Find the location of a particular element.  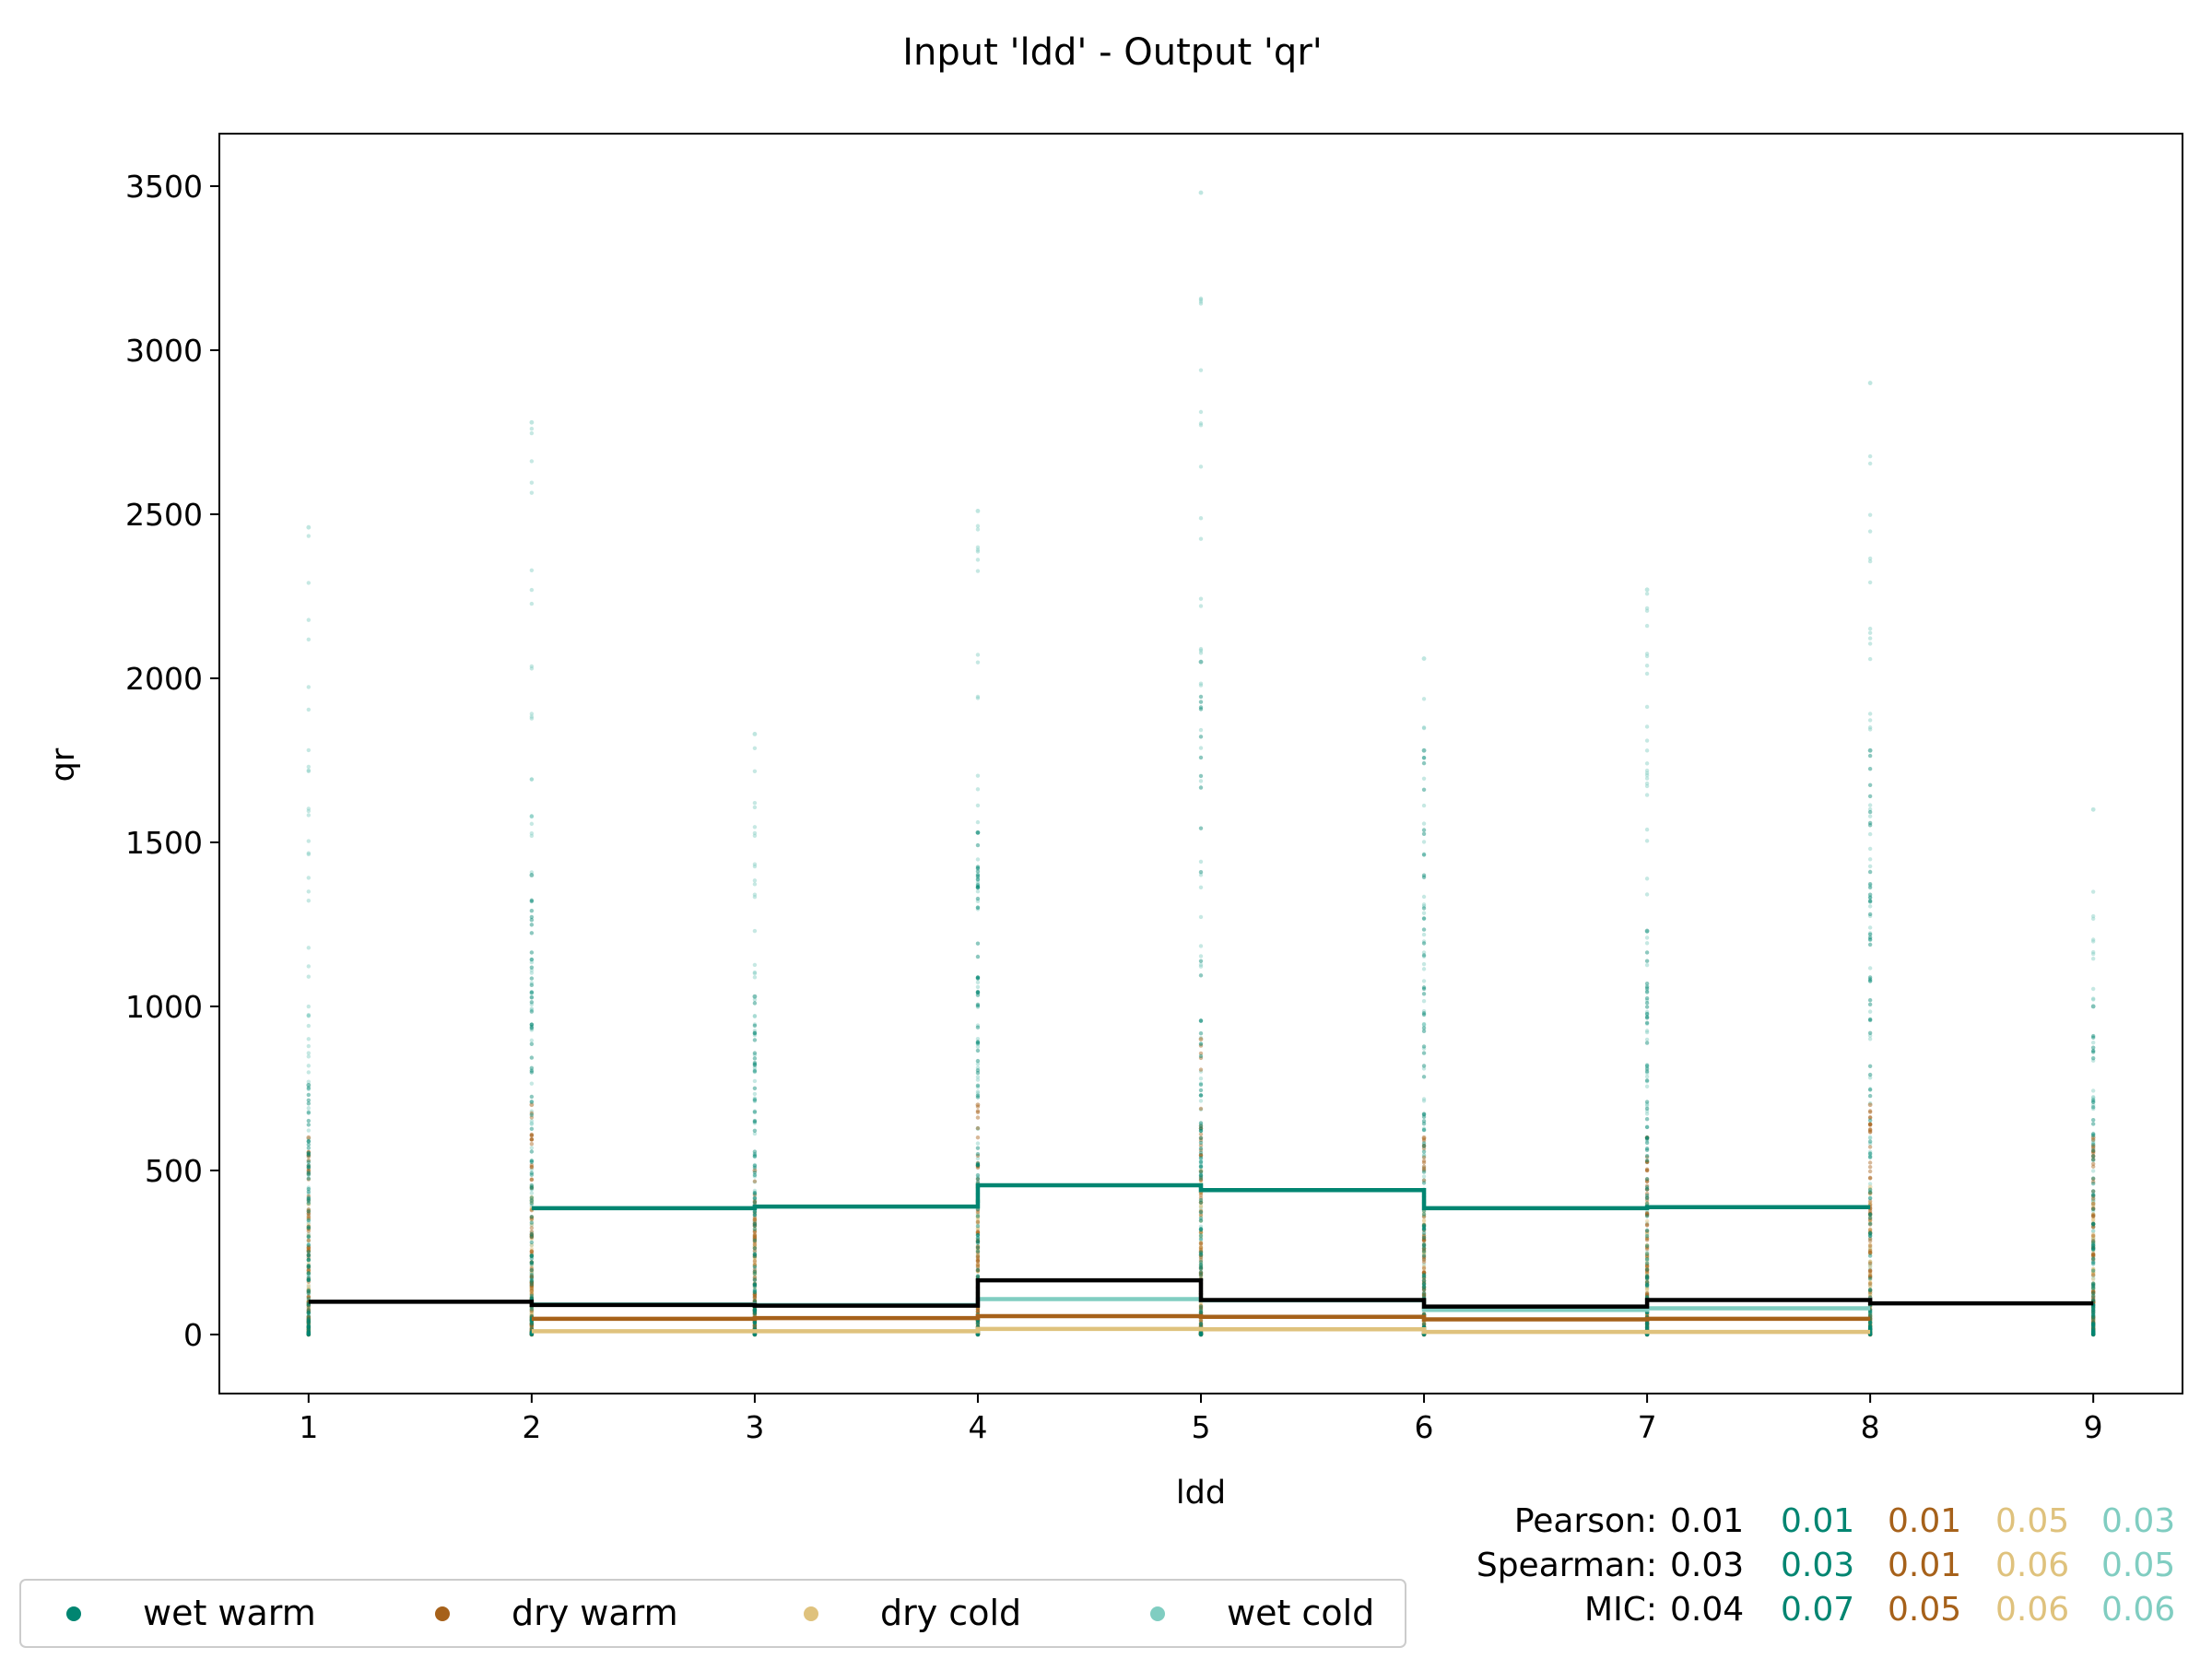

stats-value: 0.01 is located at coordinates (1817, 1521).